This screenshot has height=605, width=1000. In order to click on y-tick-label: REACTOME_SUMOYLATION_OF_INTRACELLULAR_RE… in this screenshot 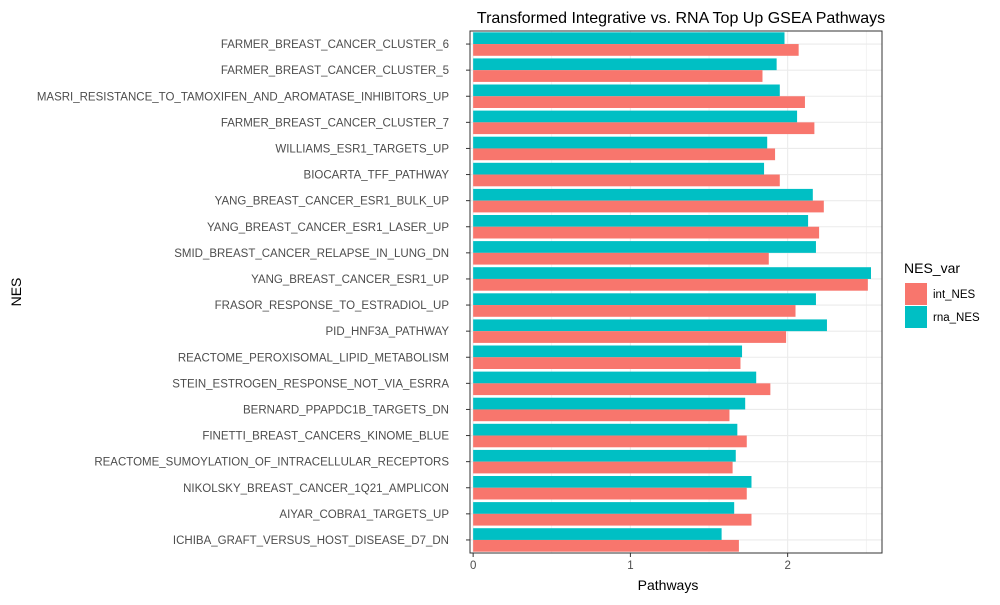, I will do `click(271, 463)`.